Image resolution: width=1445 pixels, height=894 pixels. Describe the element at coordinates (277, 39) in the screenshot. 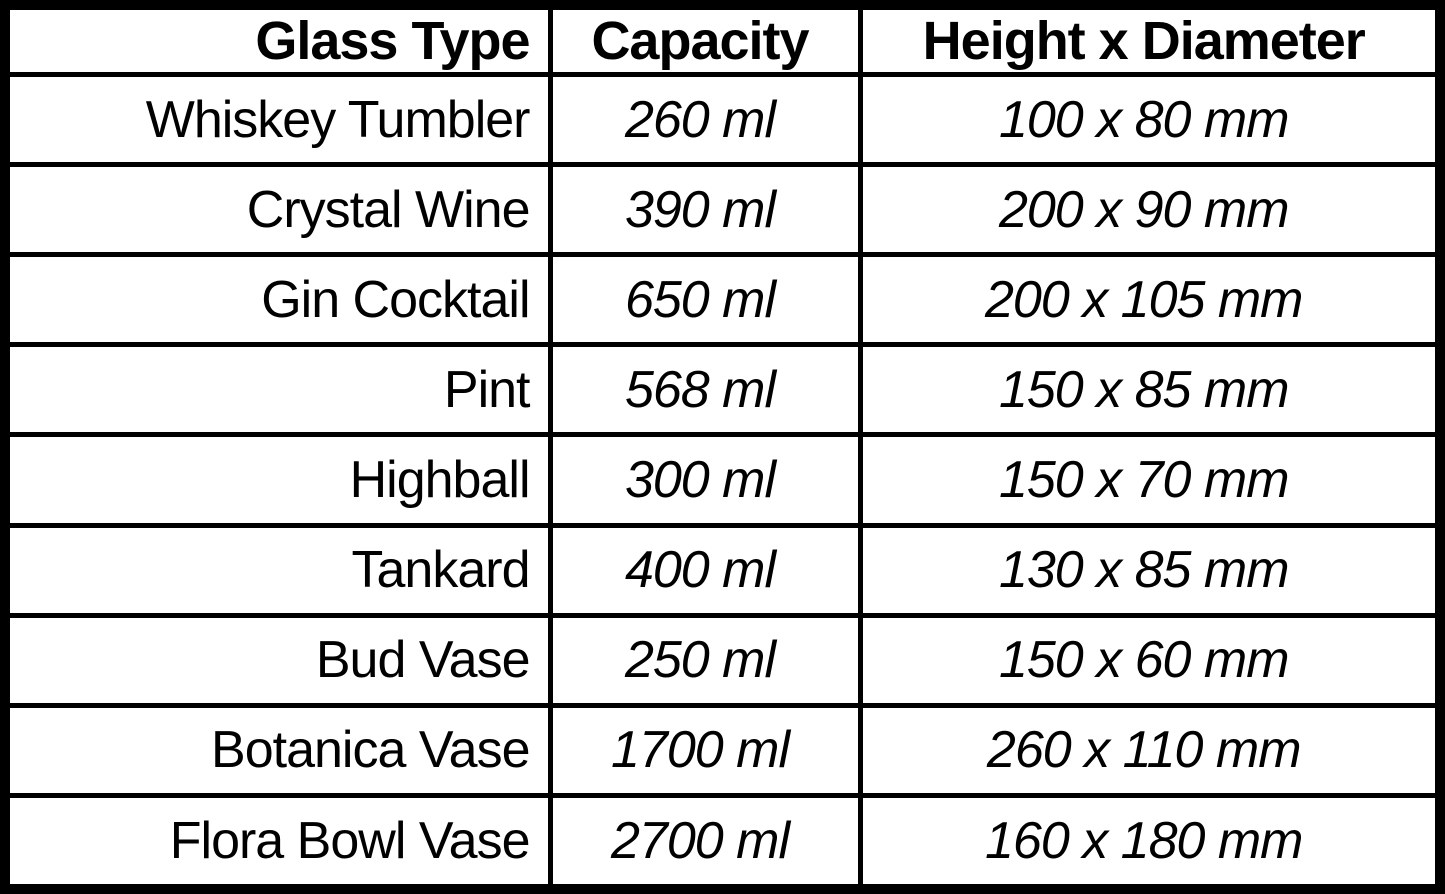

I see `column-header-glass-type: Glass Type` at that location.